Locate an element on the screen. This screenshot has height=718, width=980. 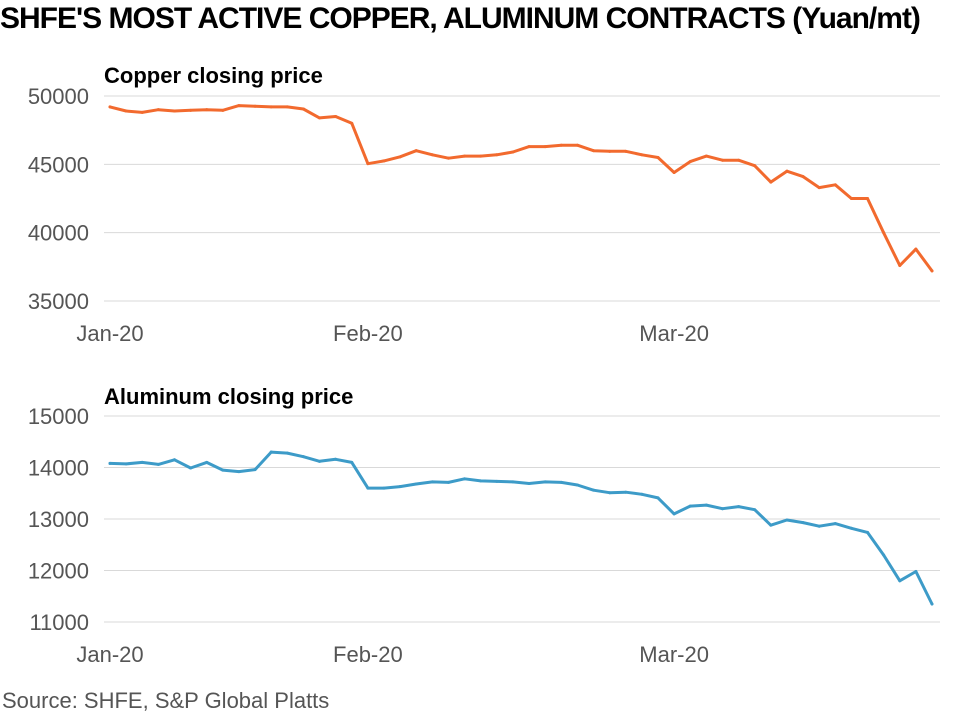
copper-y-tick-label: 45000 is located at coordinates (58, 164).